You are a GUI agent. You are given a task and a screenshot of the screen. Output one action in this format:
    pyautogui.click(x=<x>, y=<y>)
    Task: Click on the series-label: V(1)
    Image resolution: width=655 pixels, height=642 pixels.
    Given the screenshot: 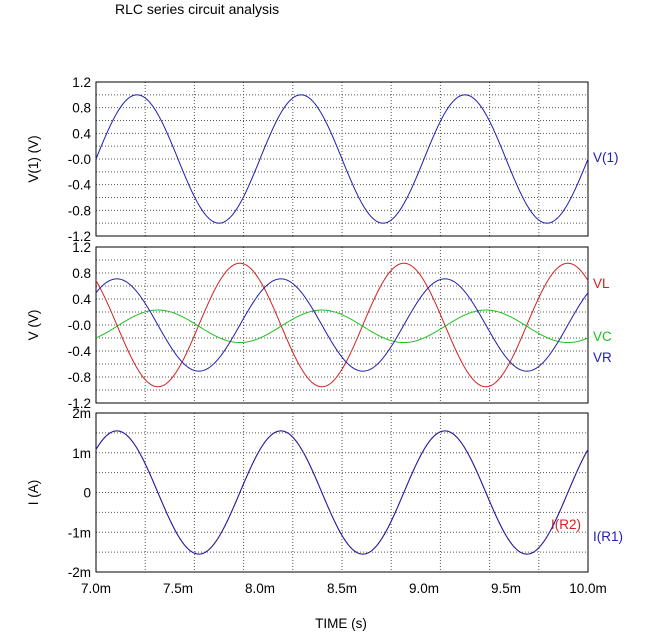 What is the action you would take?
    pyautogui.click(x=606, y=157)
    